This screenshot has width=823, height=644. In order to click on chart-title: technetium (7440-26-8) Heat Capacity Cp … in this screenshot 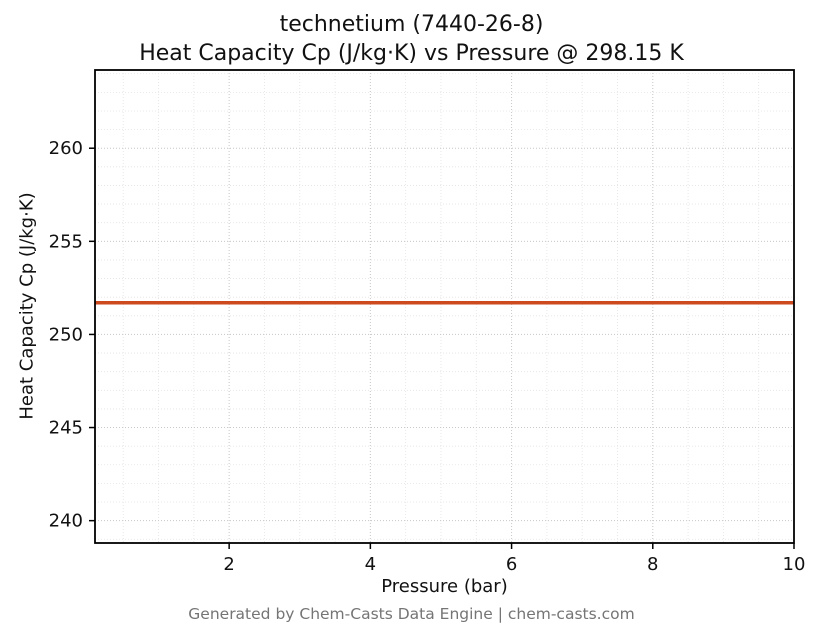, I will do `click(411, 39)`.